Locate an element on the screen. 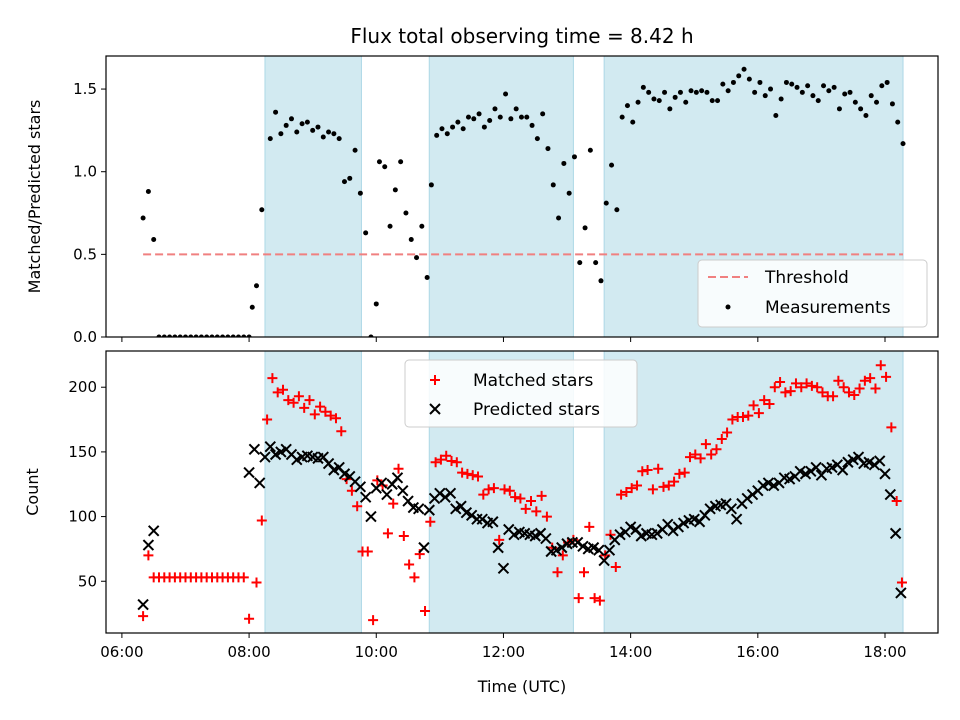 The height and width of the screenshot is (720, 960). y-tick-label: 50 is located at coordinates (87, 581).